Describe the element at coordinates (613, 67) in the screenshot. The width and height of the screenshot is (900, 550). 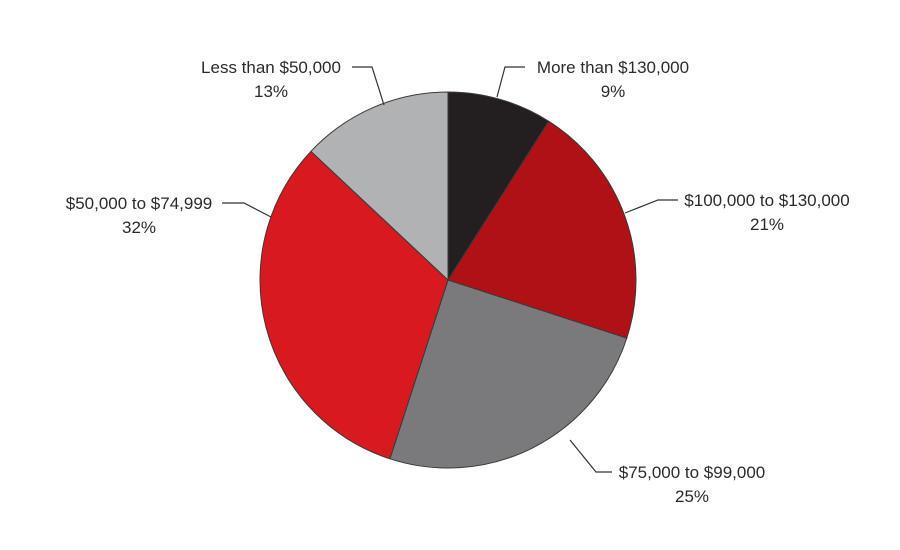
I see `label-more-than-130000: More than $130,000` at that location.